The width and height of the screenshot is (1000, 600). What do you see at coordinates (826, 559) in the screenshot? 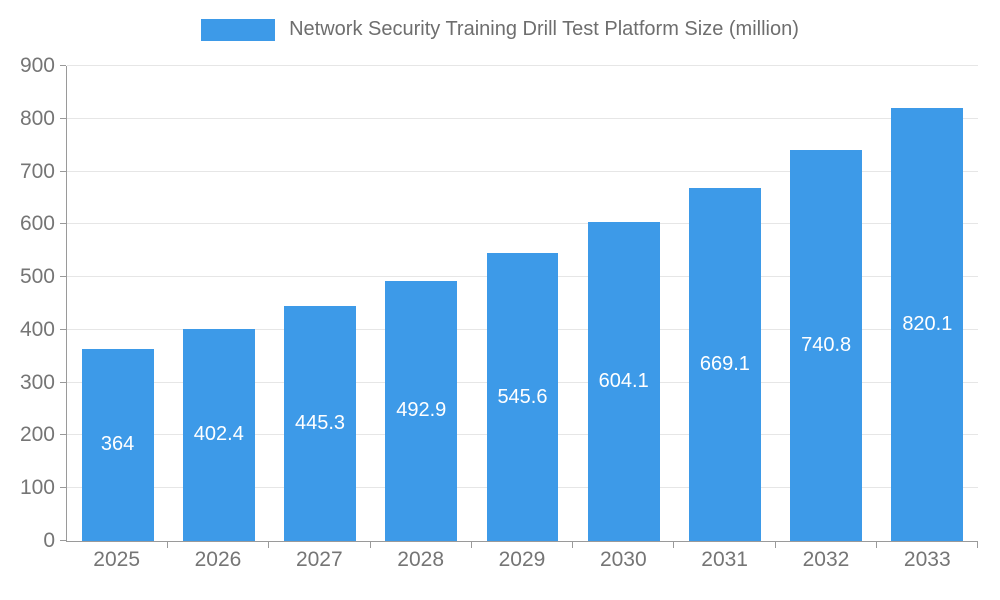
I see `x-axis-label-2032: 2032` at bounding box center [826, 559].